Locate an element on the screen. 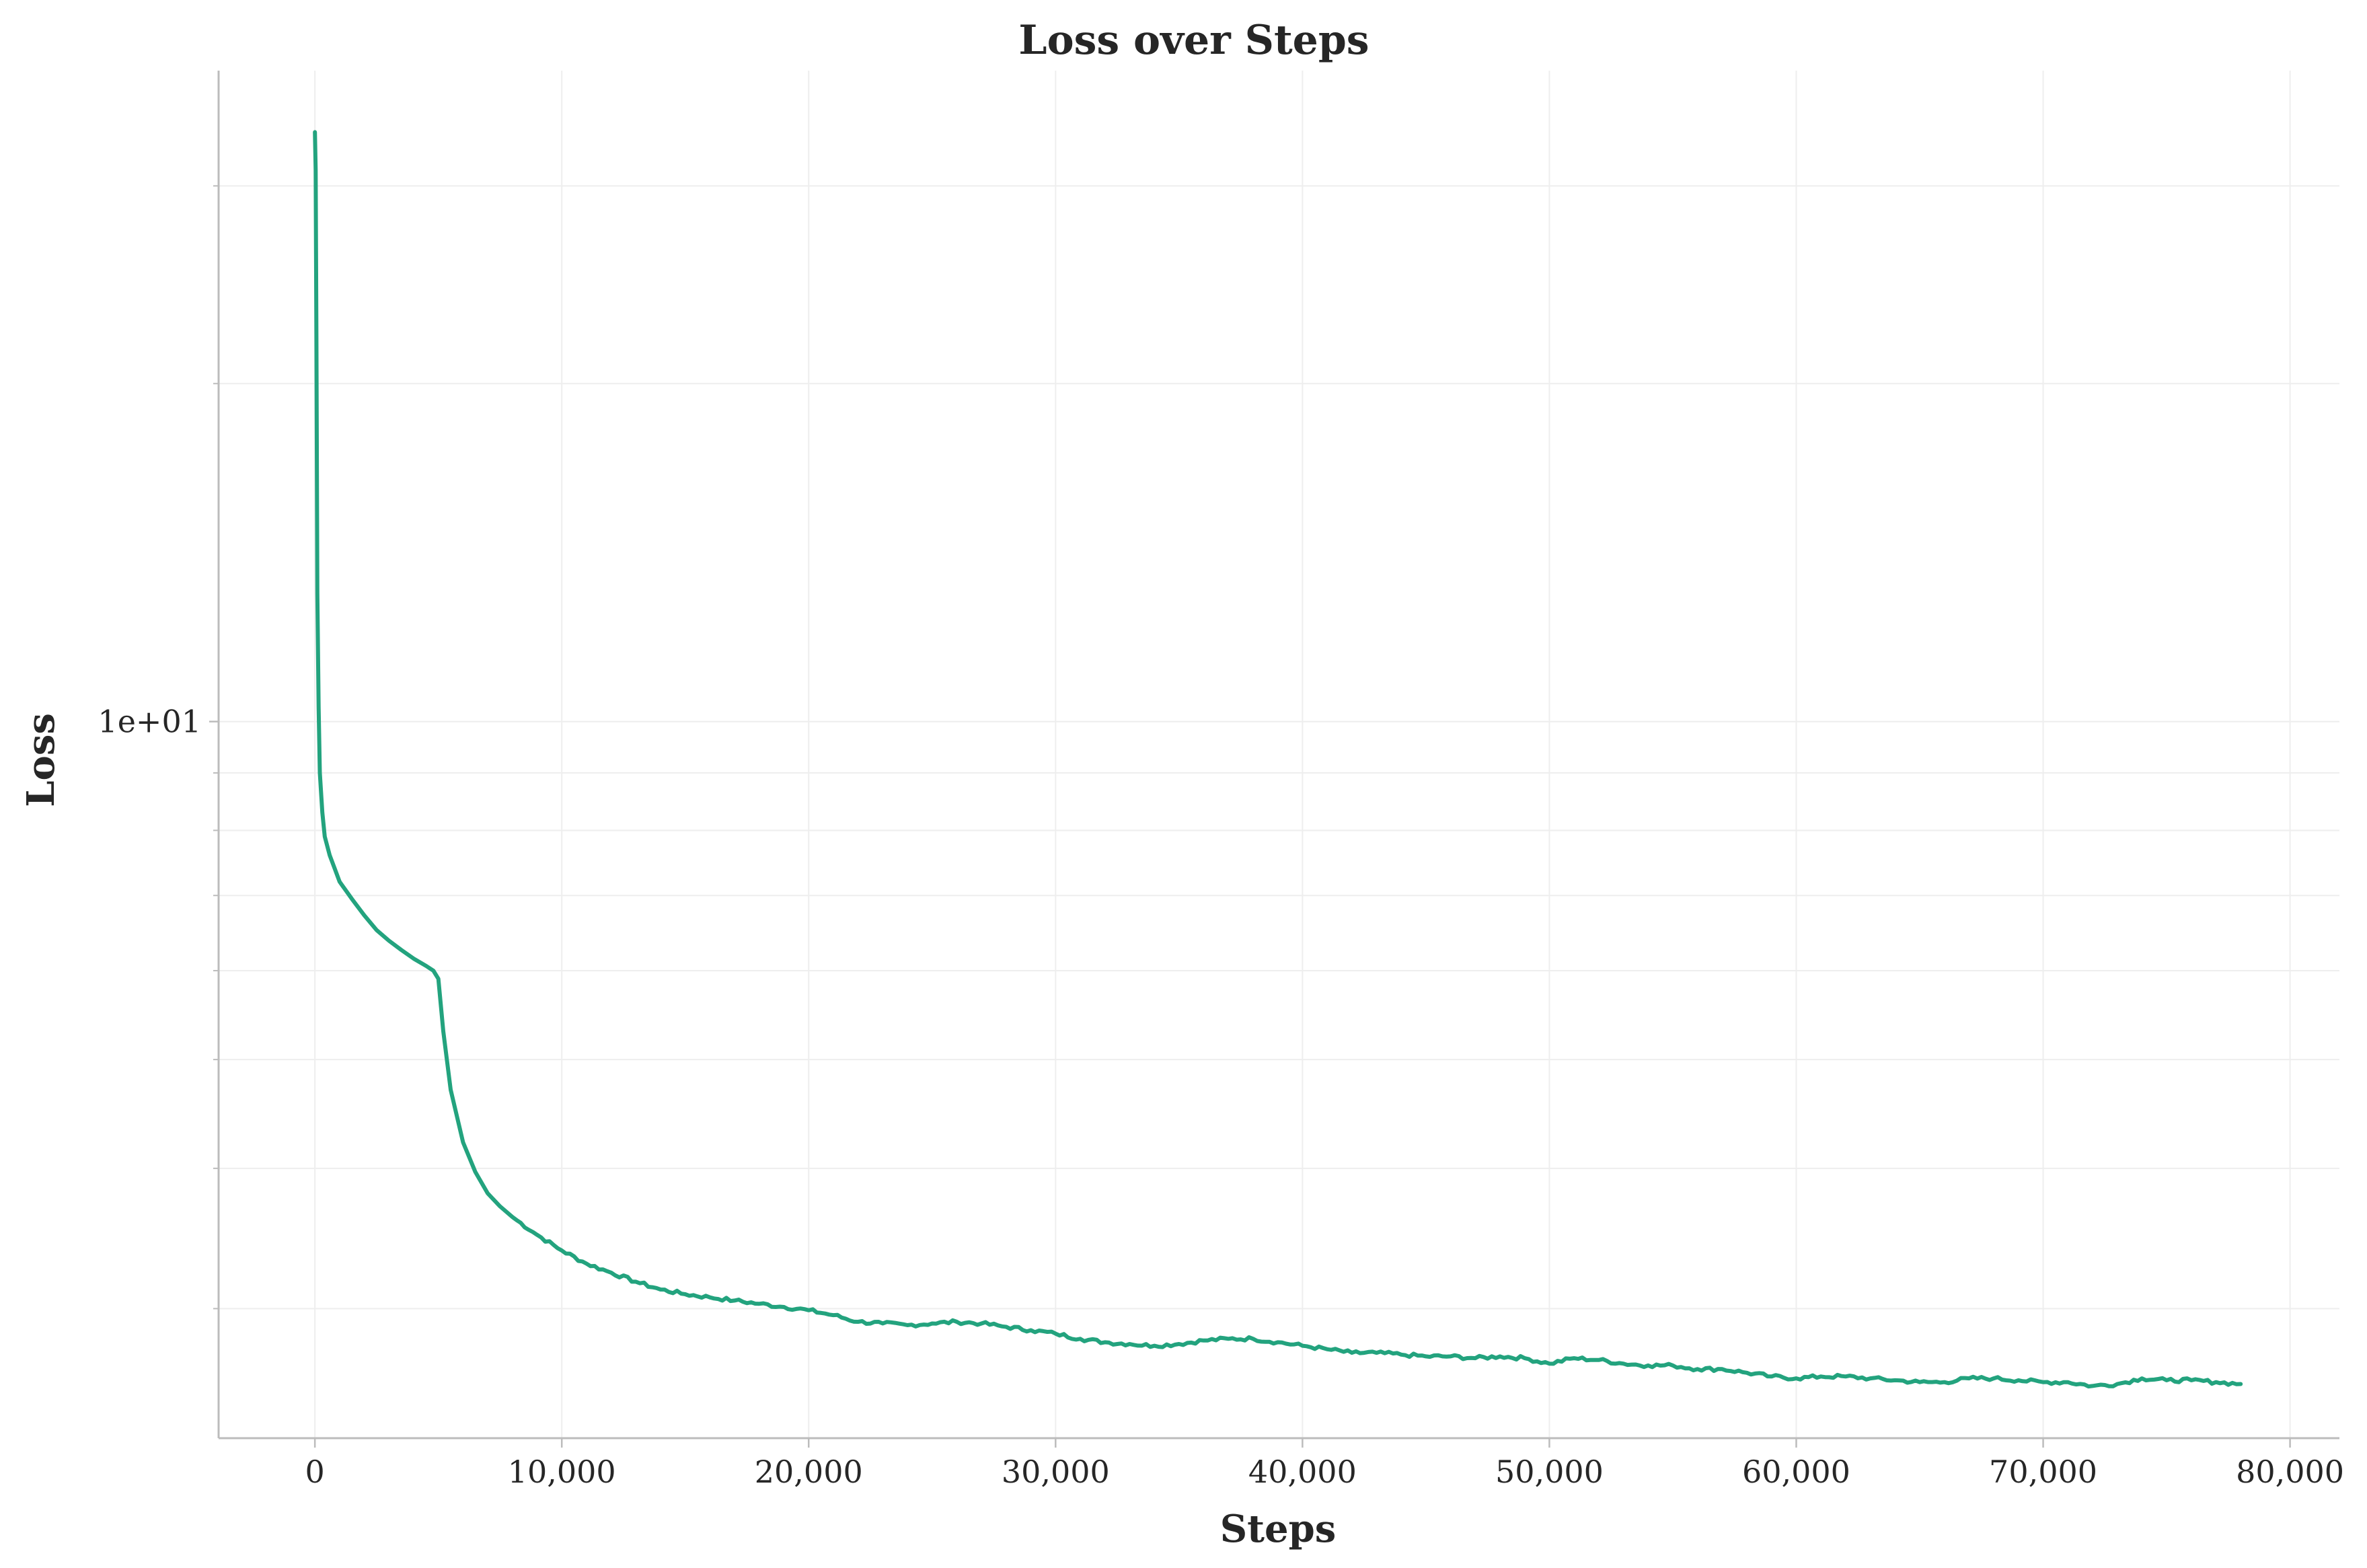  x-tick-label: 10,000 is located at coordinates (562, 1472).